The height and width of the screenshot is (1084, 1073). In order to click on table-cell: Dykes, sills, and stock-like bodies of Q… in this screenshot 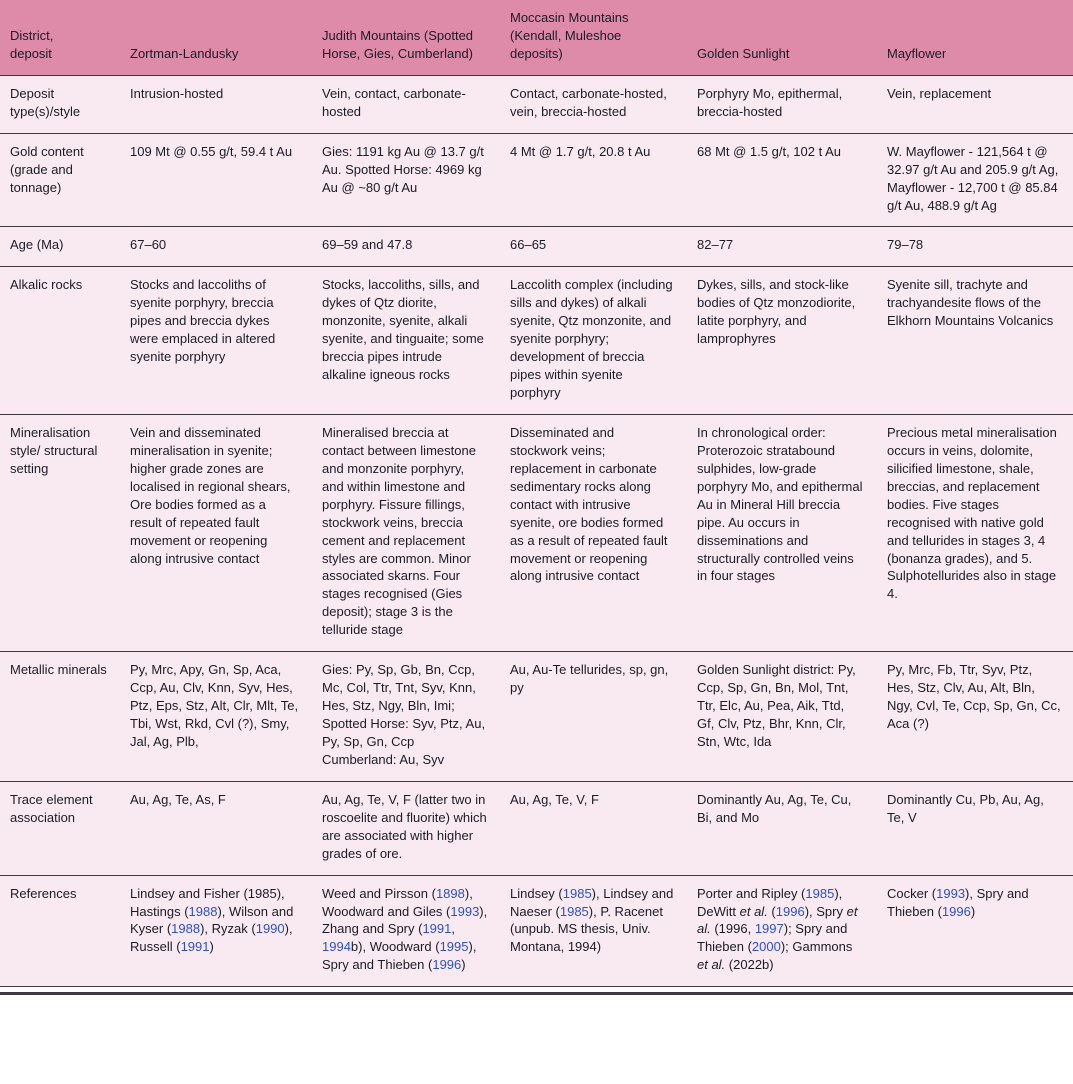, I will do `click(782, 340)`.